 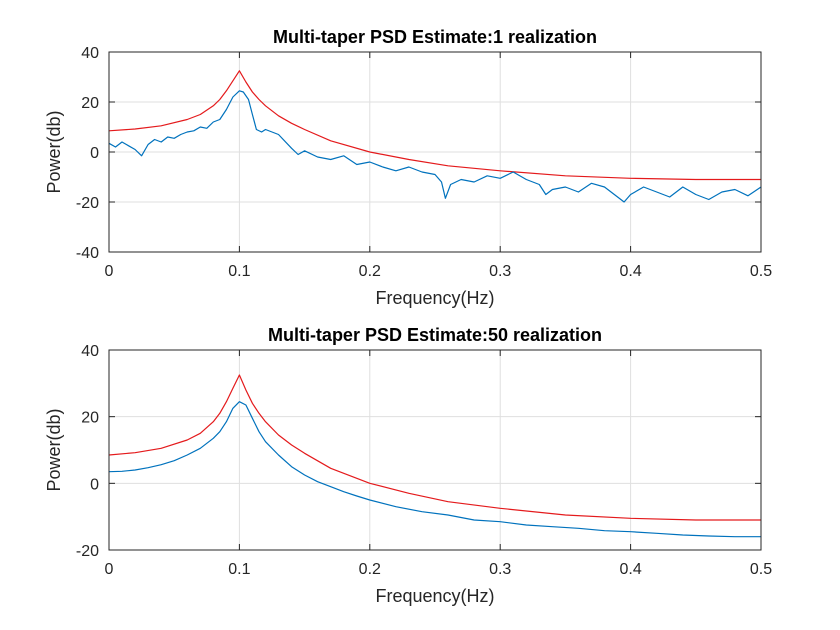 I want to click on chart-title: Multi-taper PSD Estimate:50 realization, so click(x=435, y=335).